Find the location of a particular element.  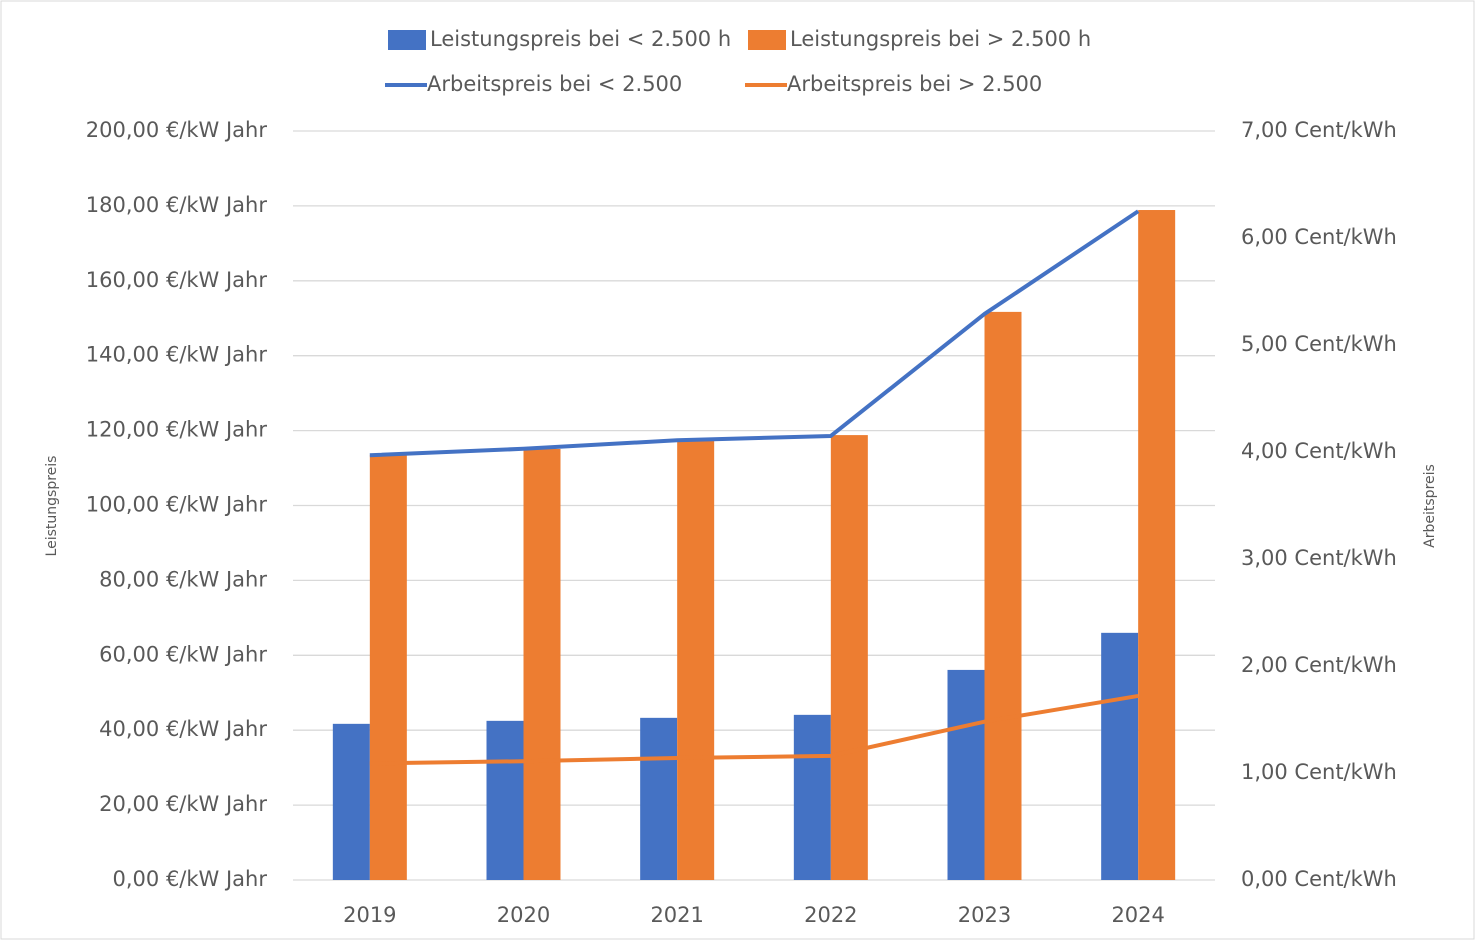

y2-tick-label: 6,00 Cent/kWh is located at coordinates (1319, 237).